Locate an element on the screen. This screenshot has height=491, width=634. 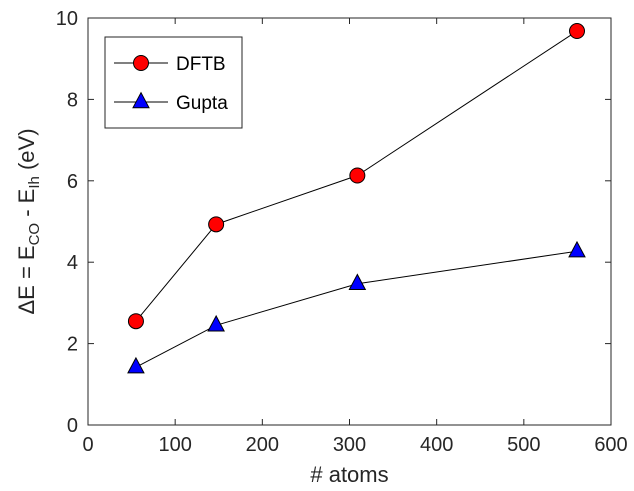
x-tick-label: 200 is located at coordinates (262, 445).